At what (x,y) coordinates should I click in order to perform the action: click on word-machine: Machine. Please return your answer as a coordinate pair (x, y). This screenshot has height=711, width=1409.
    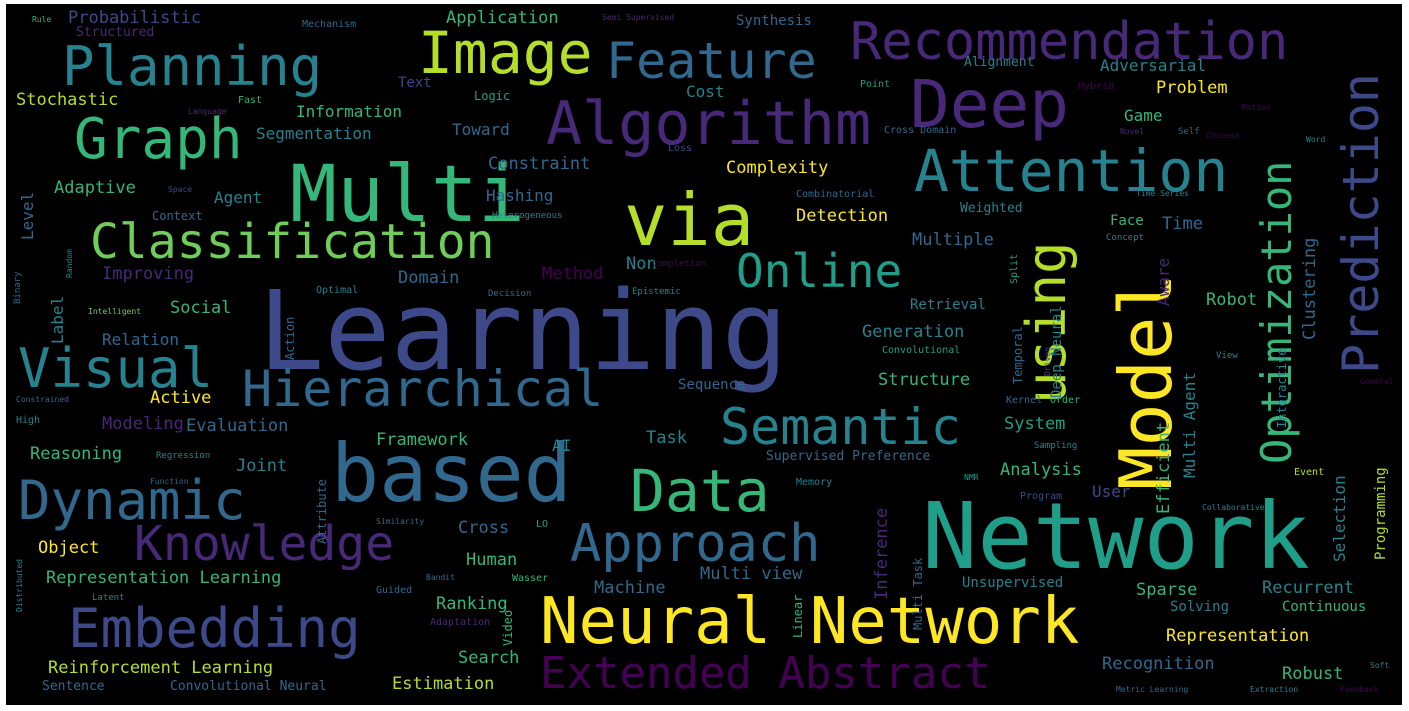
    Looking at the image, I should click on (630, 588).